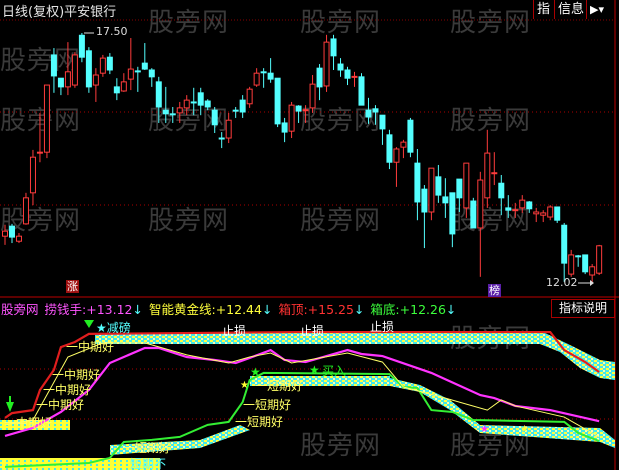 The height and width of the screenshot is (470, 619). I want to click on rank-marker: 榜, so click(494, 290).